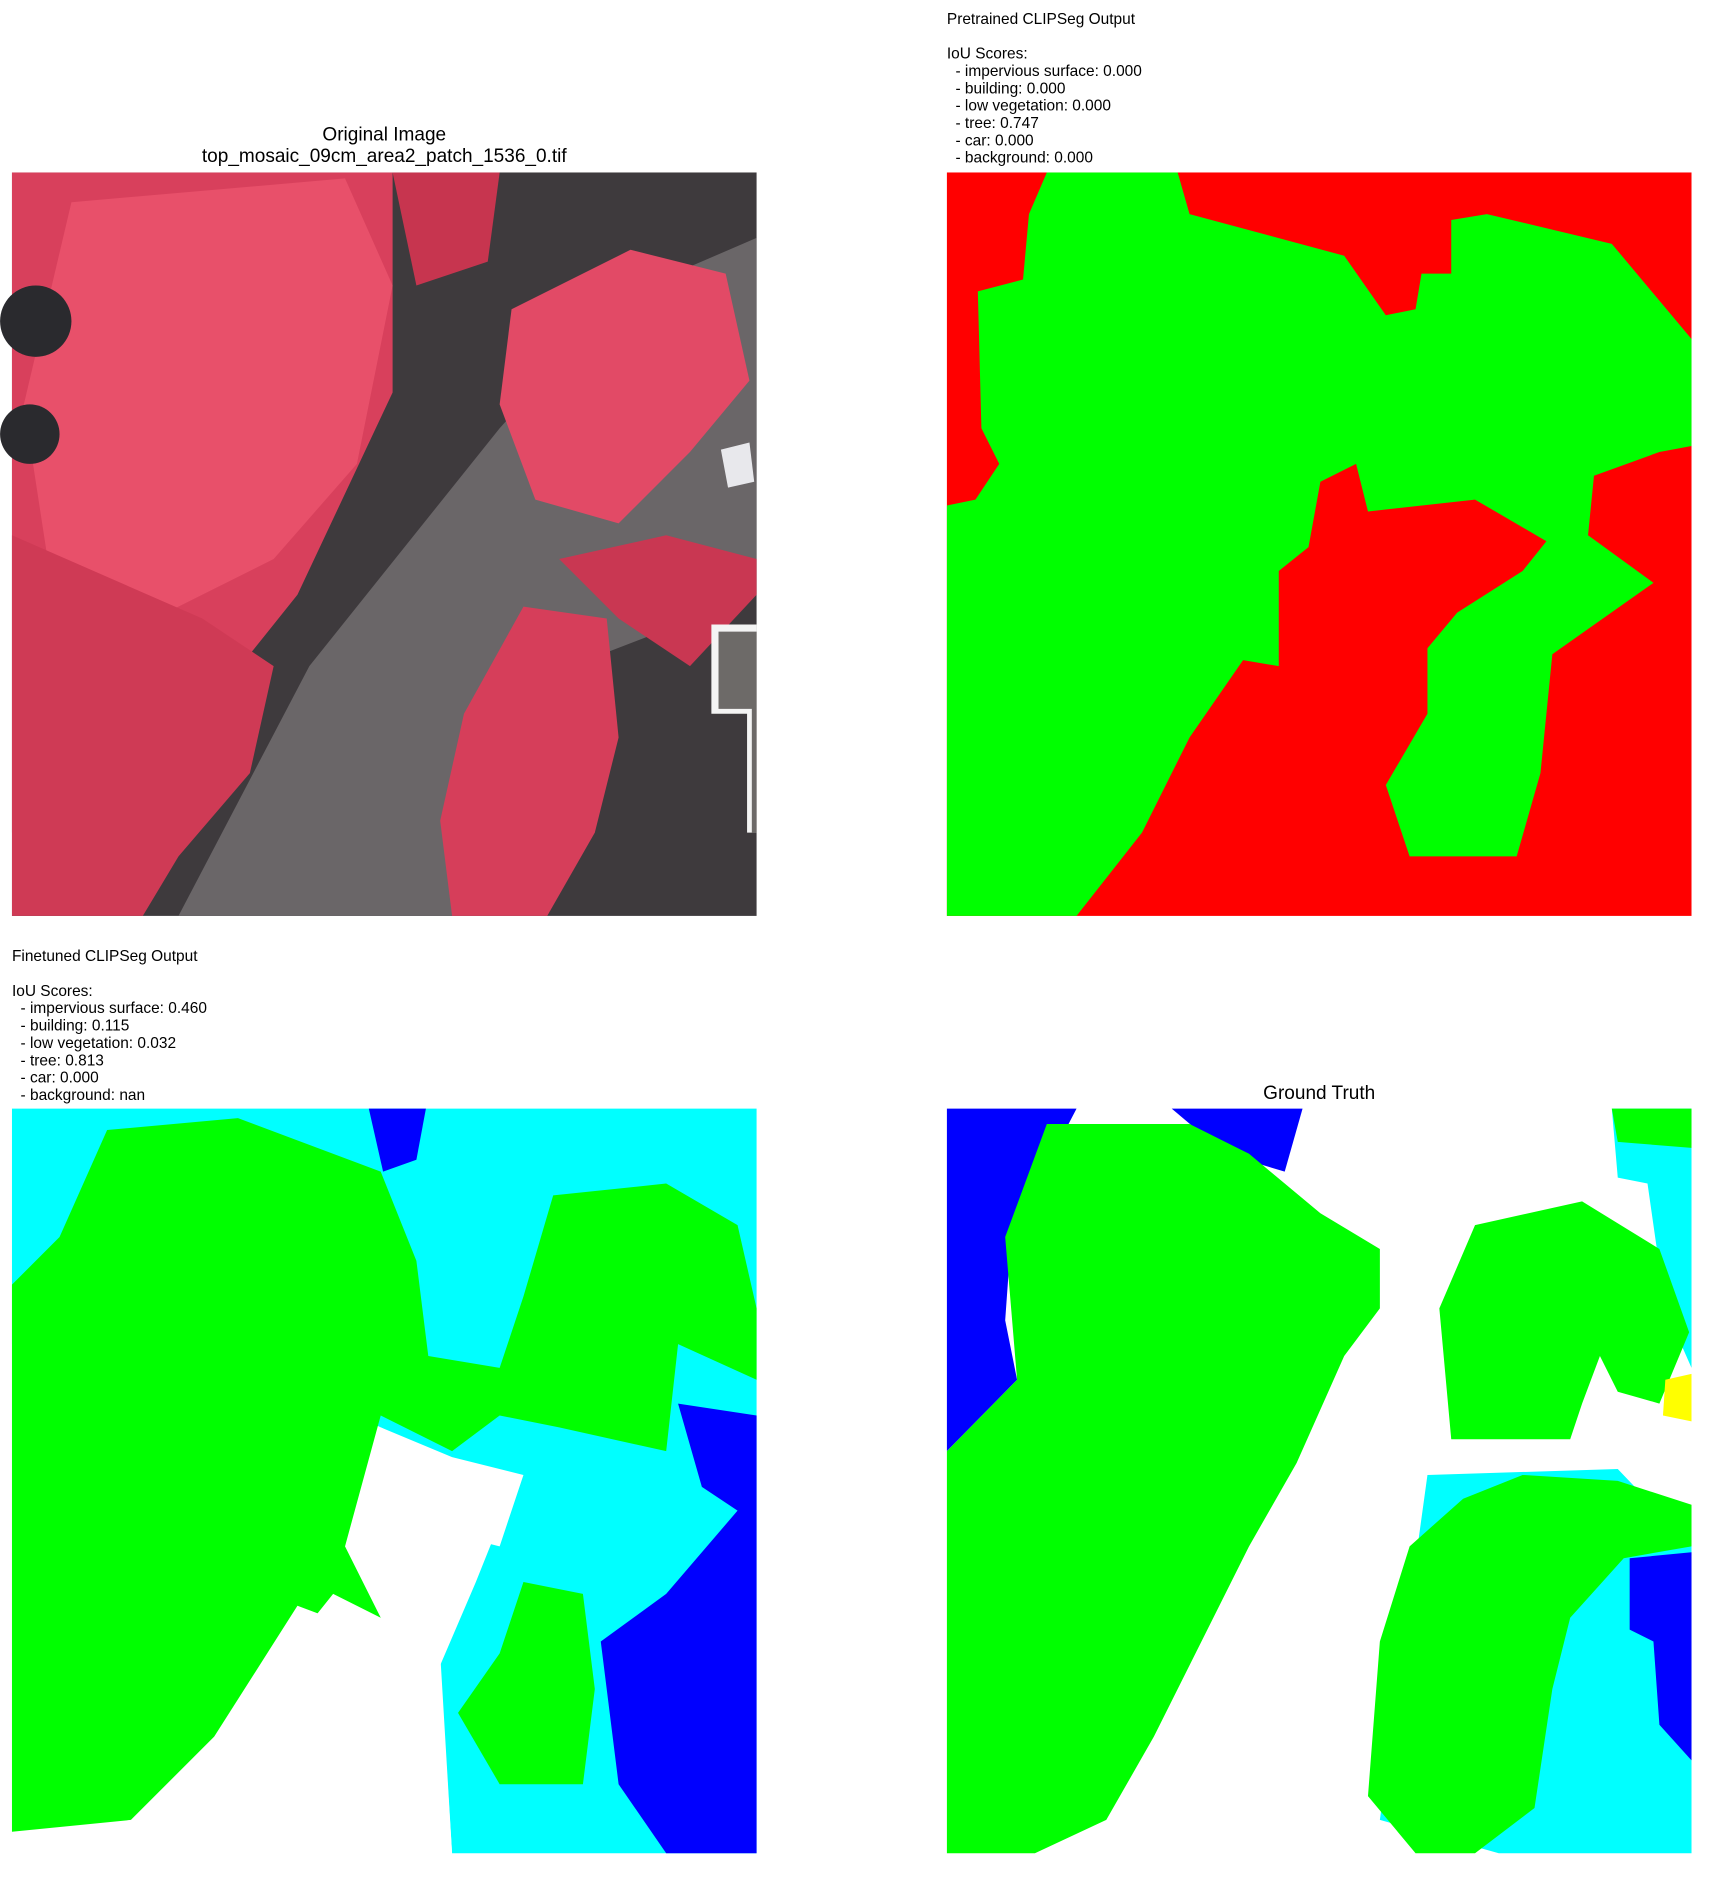 The height and width of the screenshot is (1877, 1713). Describe the element at coordinates (105, 956) in the screenshot. I see `panel-title: Finetuned CLIPSeg Output` at that location.